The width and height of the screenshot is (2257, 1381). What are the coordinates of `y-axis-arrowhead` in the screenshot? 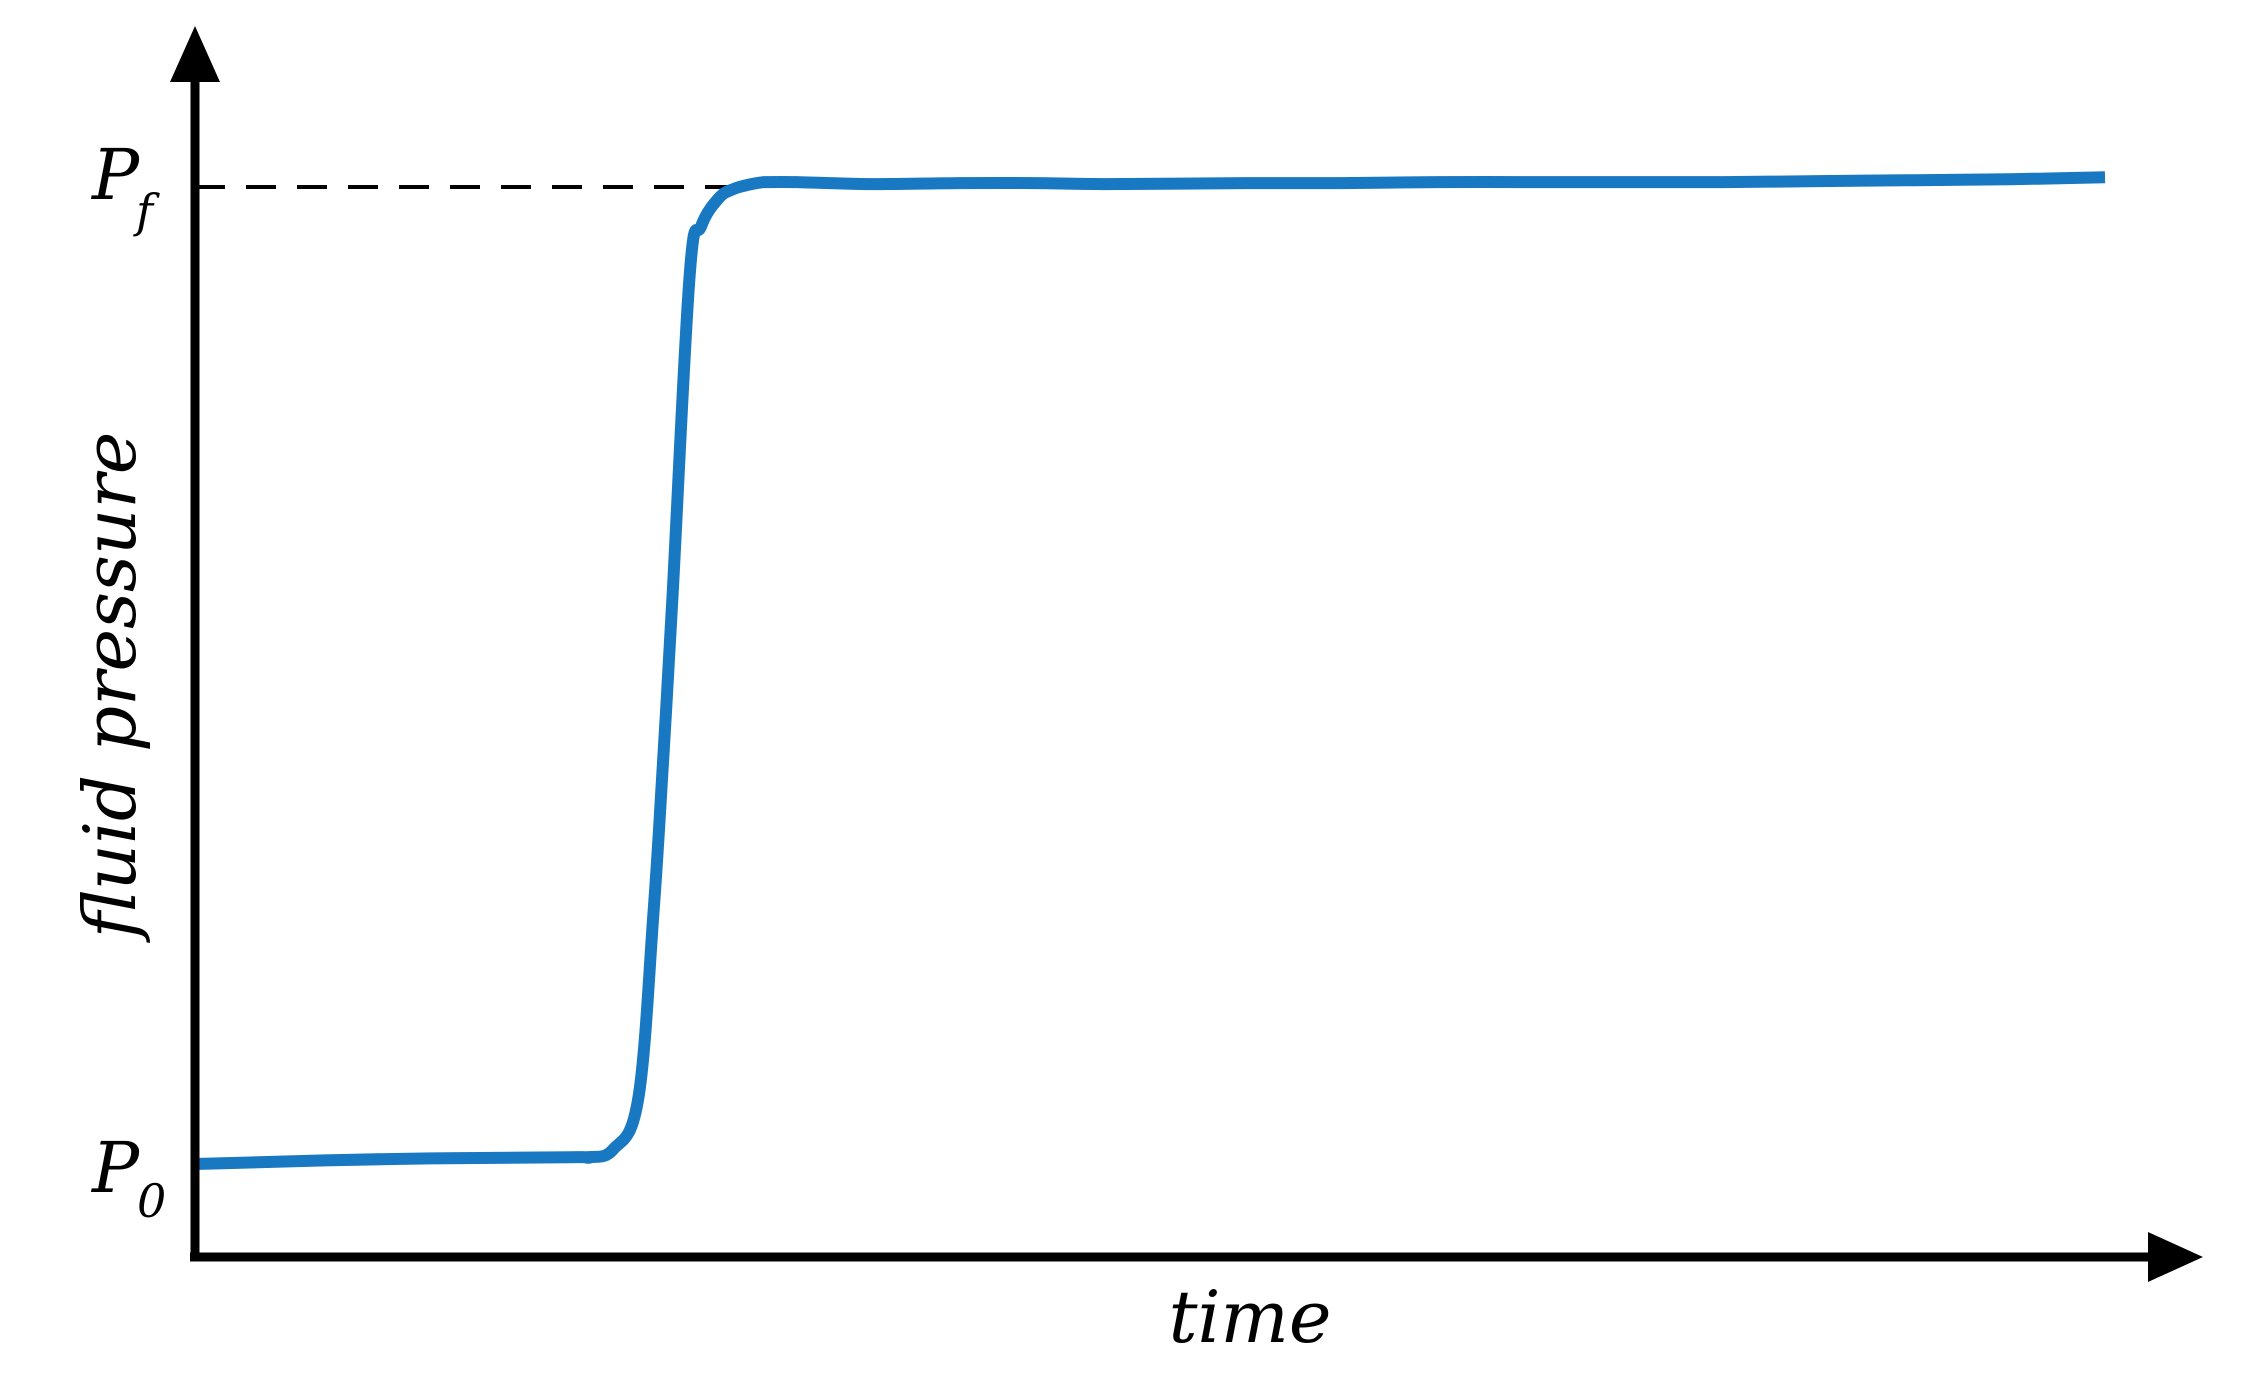 It's located at (195, 54).